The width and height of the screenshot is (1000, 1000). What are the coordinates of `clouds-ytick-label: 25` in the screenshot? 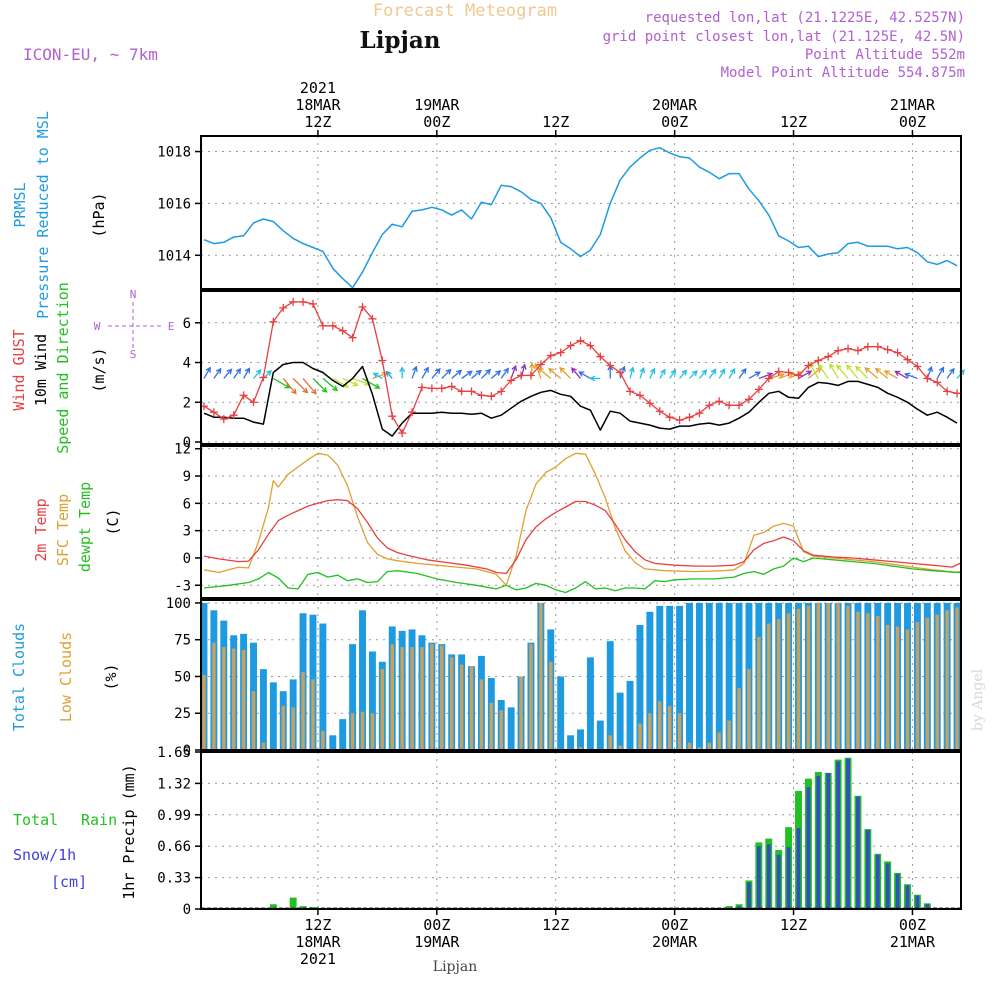 It's located at (182, 714).